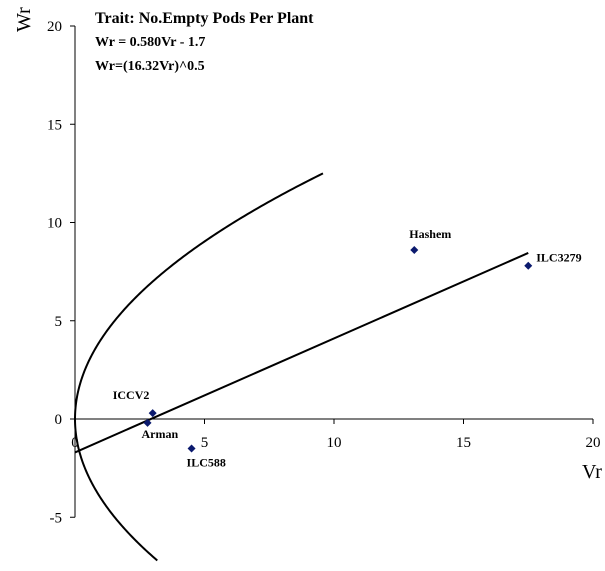 The width and height of the screenshot is (605, 571). What do you see at coordinates (160, 434) in the screenshot?
I see `data-label: Arman` at bounding box center [160, 434].